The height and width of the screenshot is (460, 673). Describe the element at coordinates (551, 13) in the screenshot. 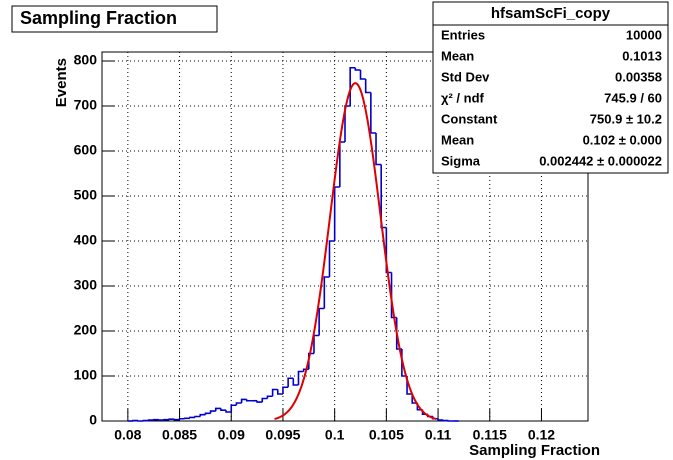

I see `stats-title: hfsamScFi_copy` at that location.